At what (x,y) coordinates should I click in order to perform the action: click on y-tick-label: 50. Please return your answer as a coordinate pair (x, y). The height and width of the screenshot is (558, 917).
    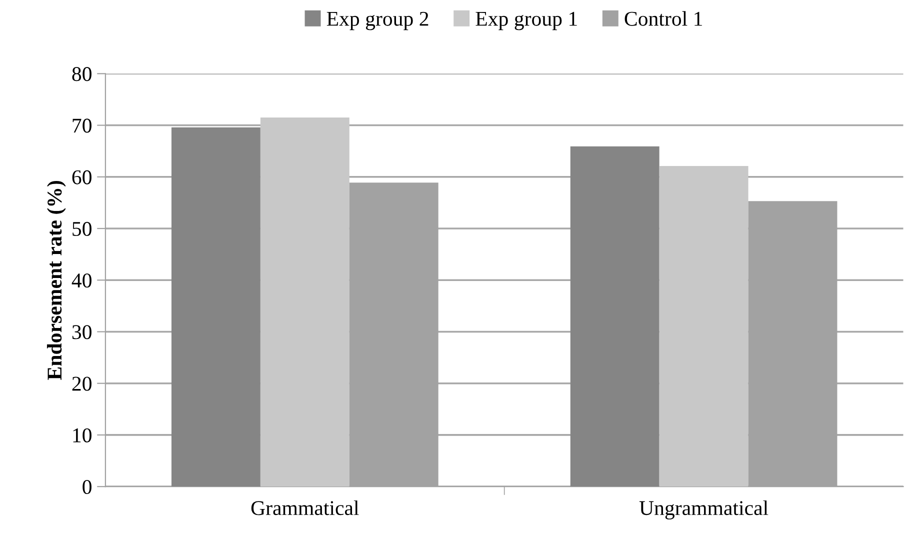
    Looking at the image, I should click on (82, 229).